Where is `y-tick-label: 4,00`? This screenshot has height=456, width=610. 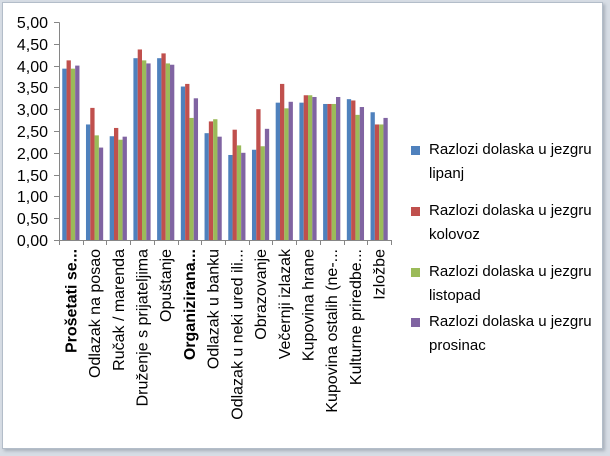 y-tick-label: 4,00 is located at coordinates (32, 67).